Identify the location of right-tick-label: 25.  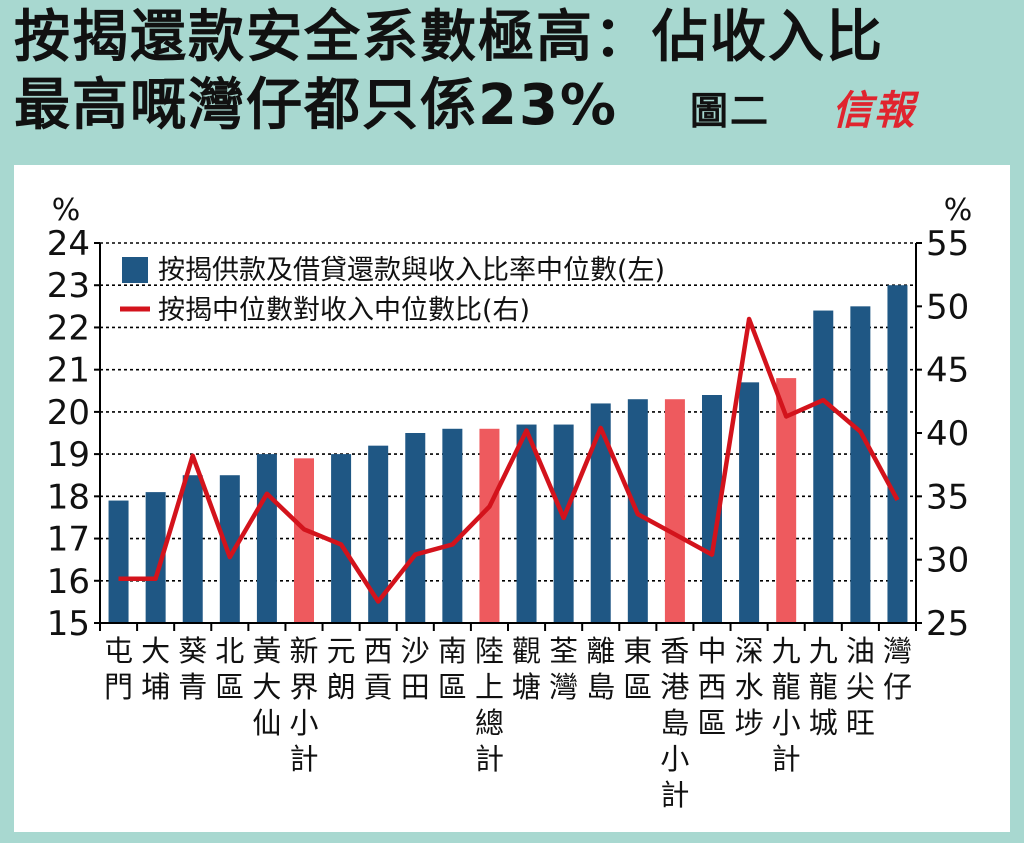
(947, 624).